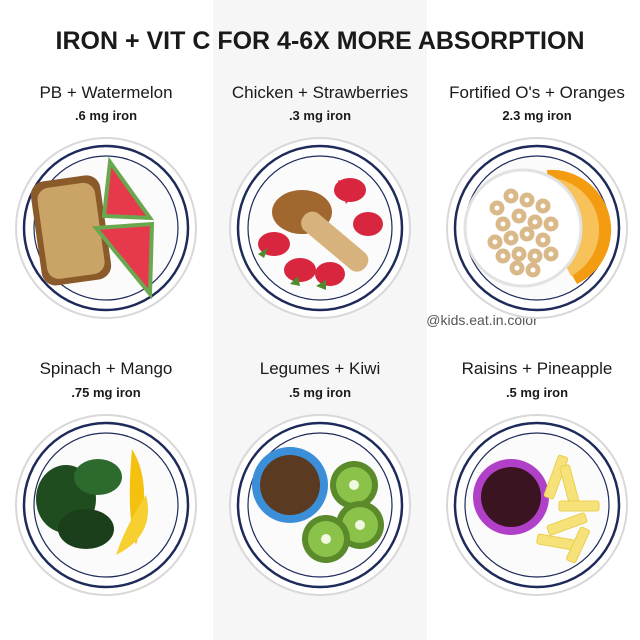  I want to click on item-label: PB + Watermelon, so click(105, 92).